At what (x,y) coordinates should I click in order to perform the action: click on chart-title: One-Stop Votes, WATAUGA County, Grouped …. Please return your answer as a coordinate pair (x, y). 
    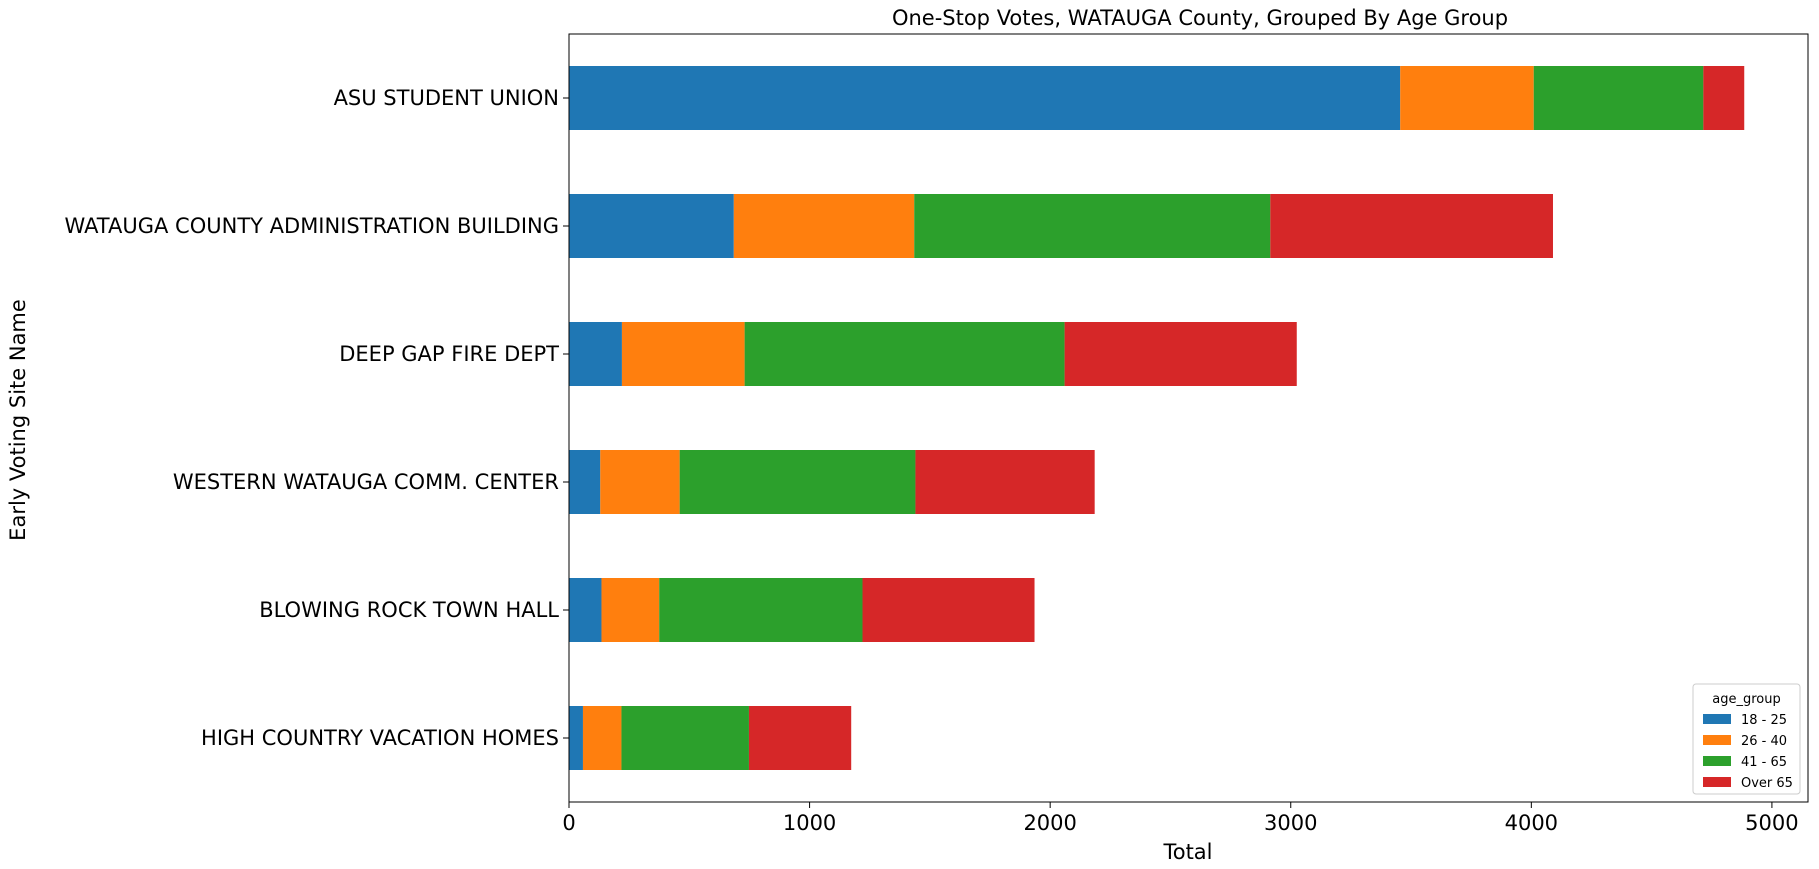
    Looking at the image, I should click on (1200, 18).